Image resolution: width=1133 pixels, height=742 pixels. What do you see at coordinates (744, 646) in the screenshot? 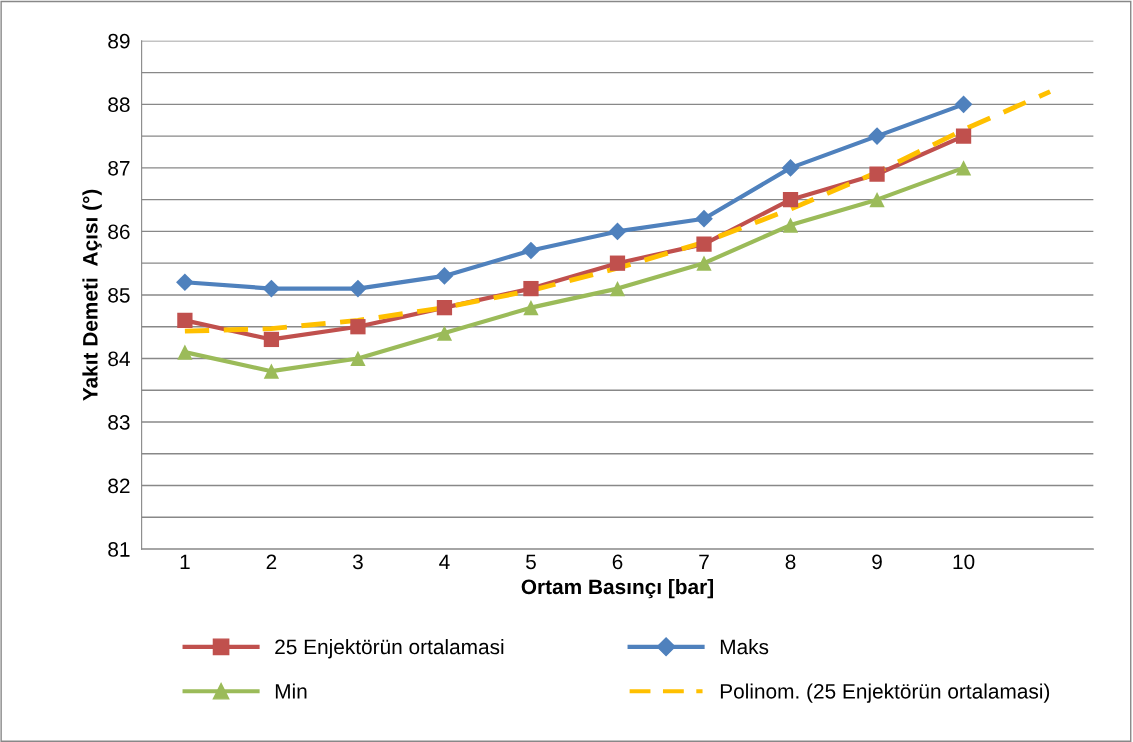
I see `legend-label: Maks` at bounding box center [744, 646].